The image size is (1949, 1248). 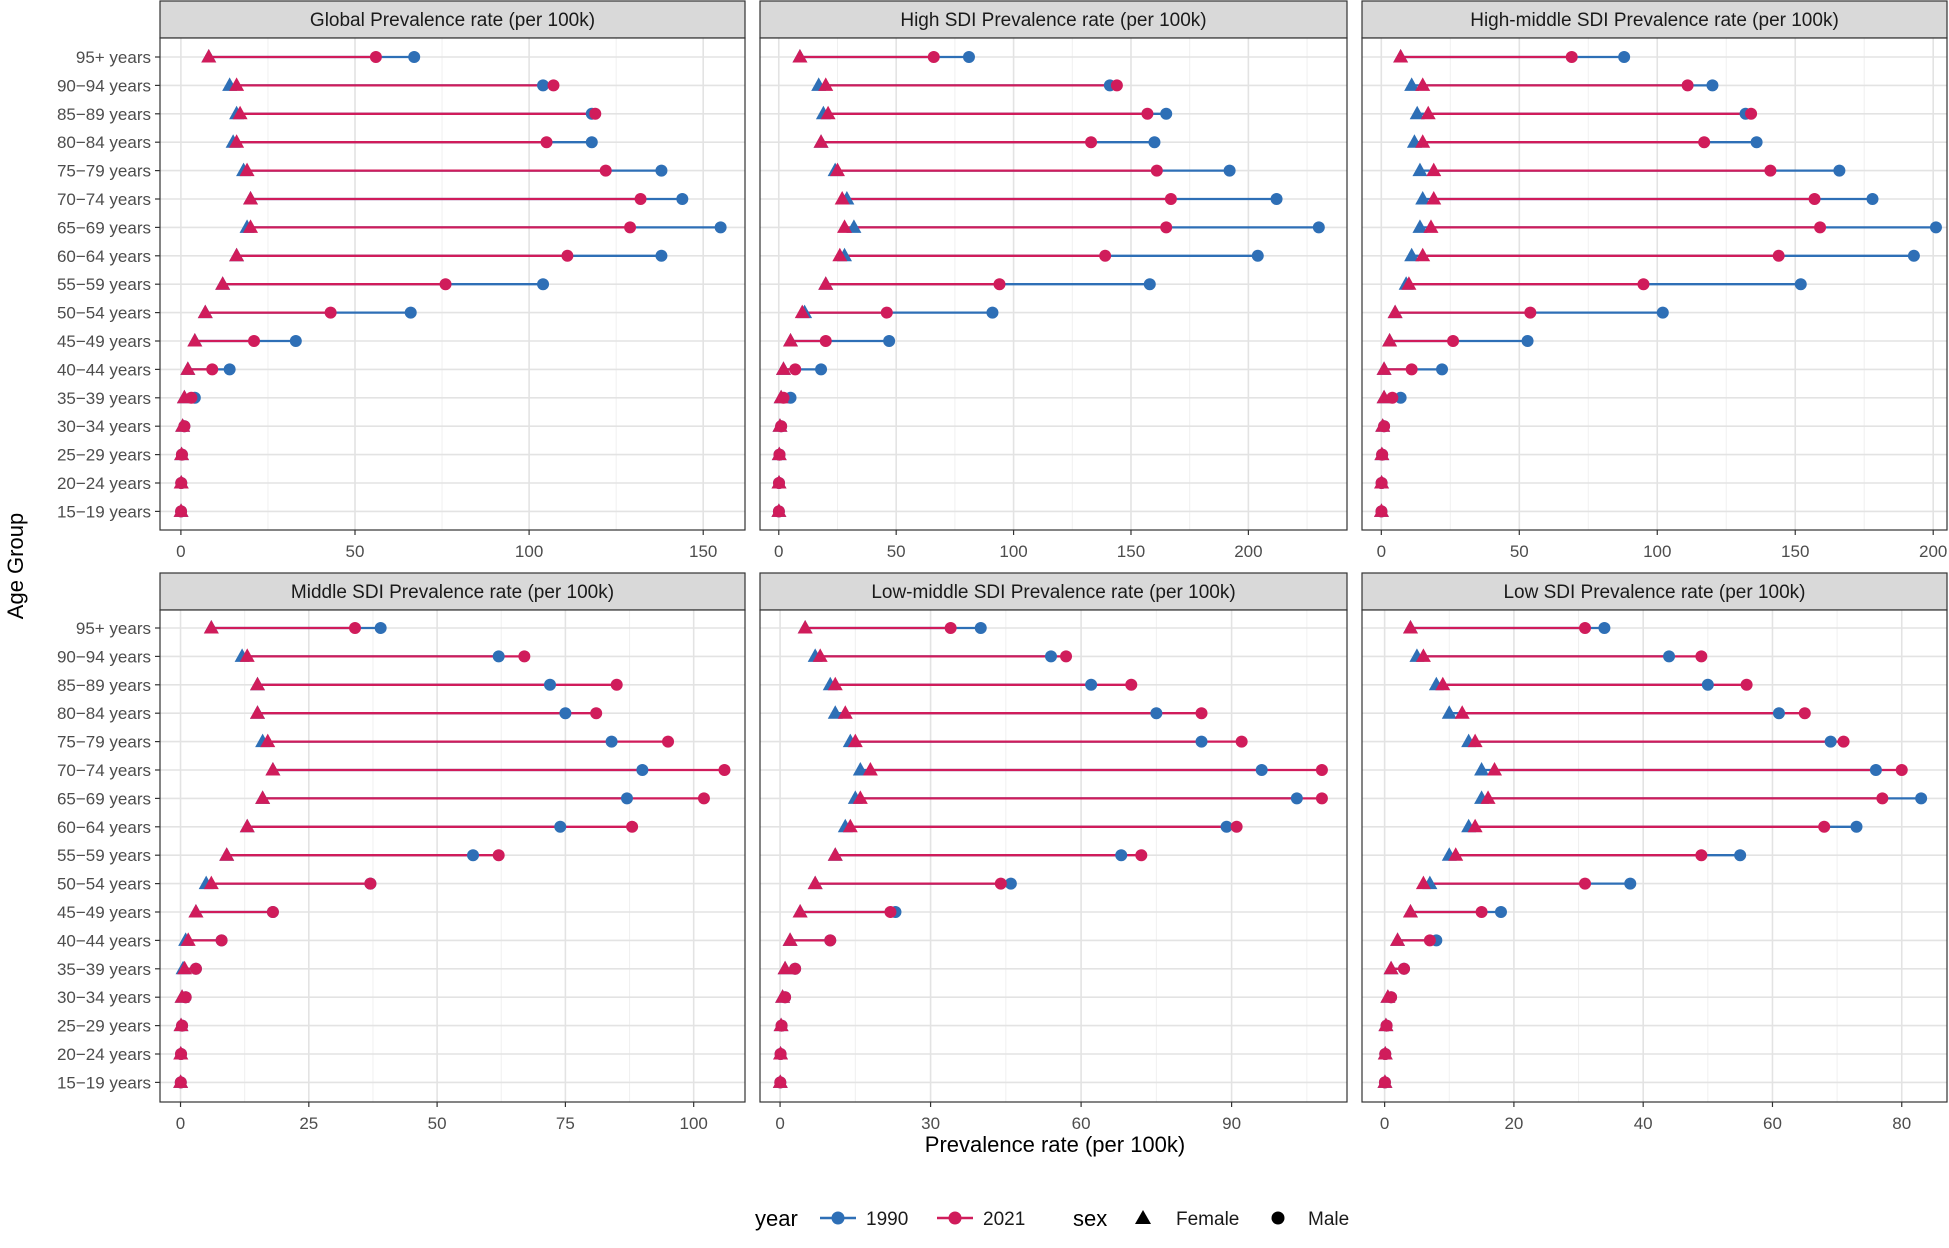 What do you see at coordinates (104, 742) in the screenshot?
I see `y-tick-label: 75−79 years` at bounding box center [104, 742].